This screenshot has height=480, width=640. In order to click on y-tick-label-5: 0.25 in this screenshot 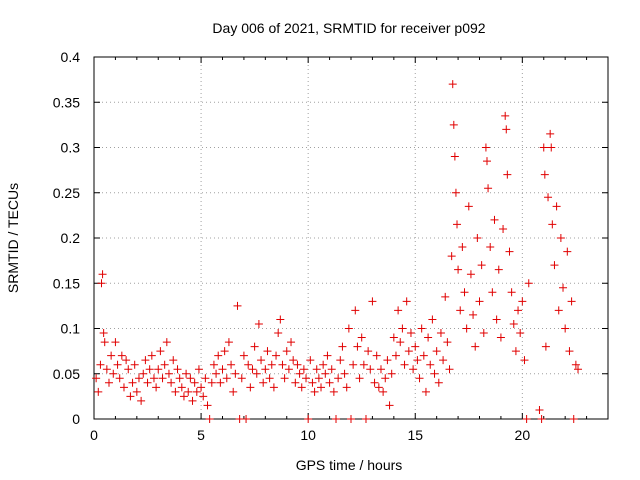, I will do `click(66, 193)`.